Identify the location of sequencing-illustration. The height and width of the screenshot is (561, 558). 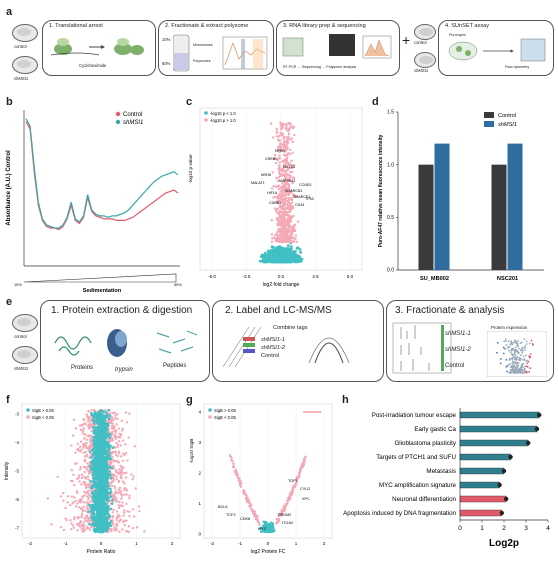
(337, 46).